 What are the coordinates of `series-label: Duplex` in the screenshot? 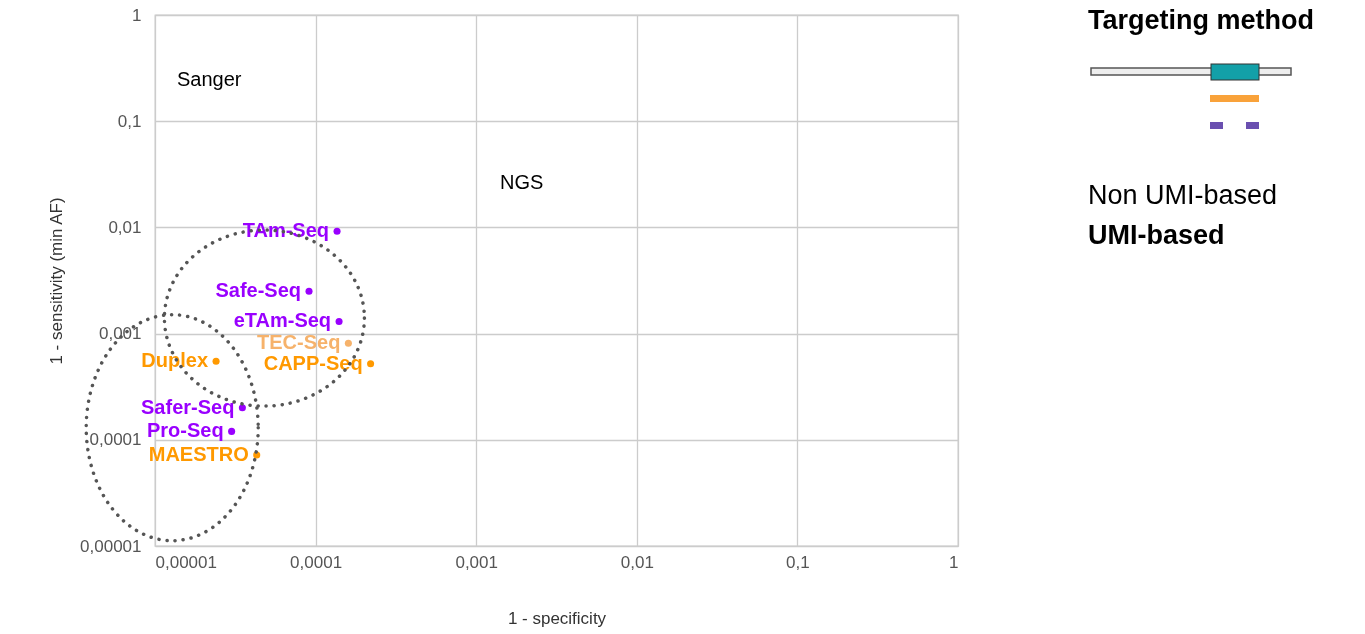 It's located at (175, 360).